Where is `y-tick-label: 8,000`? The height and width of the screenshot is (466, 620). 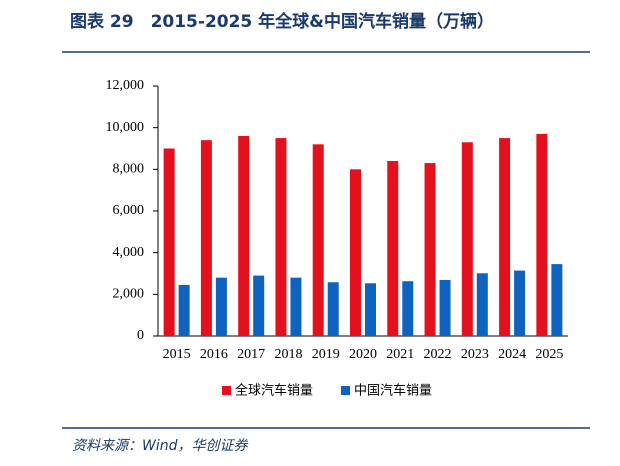
y-tick-label: 8,000 is located at coordinates (129, 169).